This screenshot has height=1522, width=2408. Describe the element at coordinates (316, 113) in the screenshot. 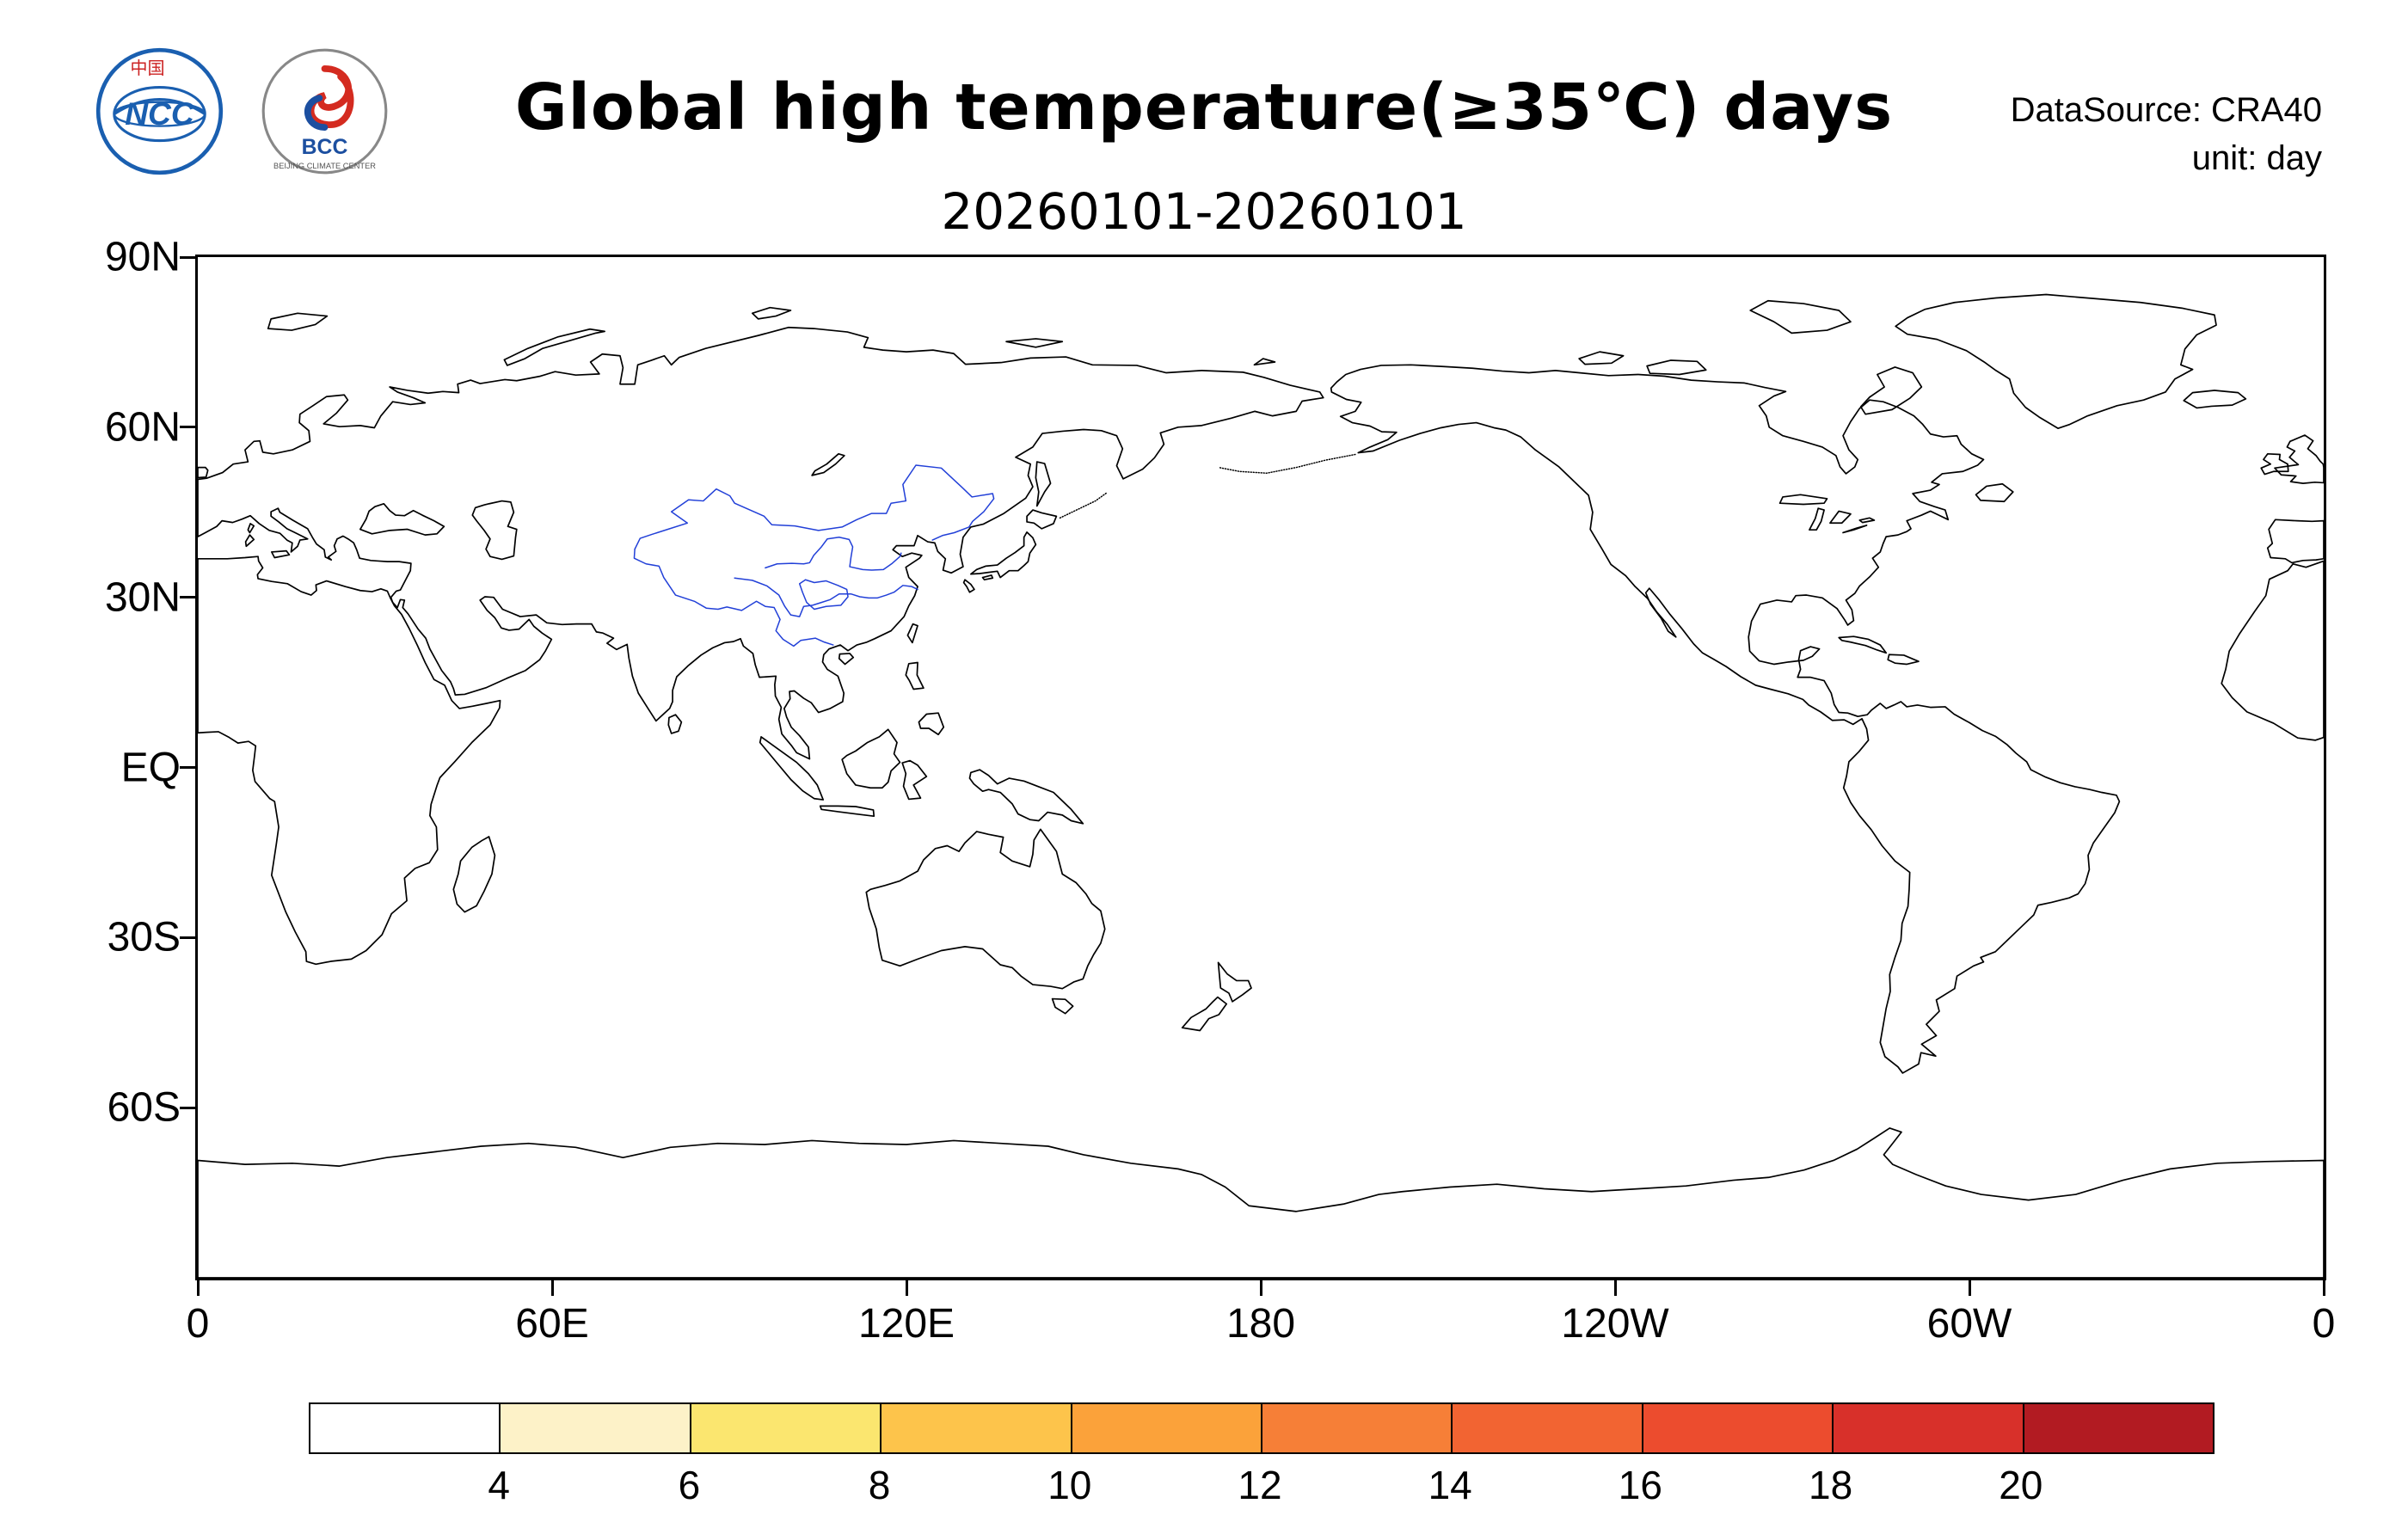

I see `bcc-swirl-blue-icon` at that location.